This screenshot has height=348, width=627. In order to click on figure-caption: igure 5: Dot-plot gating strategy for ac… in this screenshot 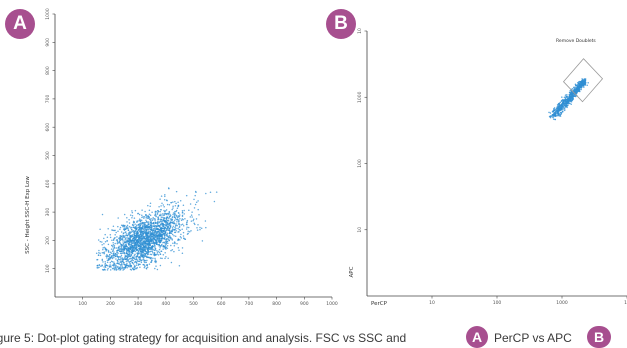, I will do `click(203, 338)`.